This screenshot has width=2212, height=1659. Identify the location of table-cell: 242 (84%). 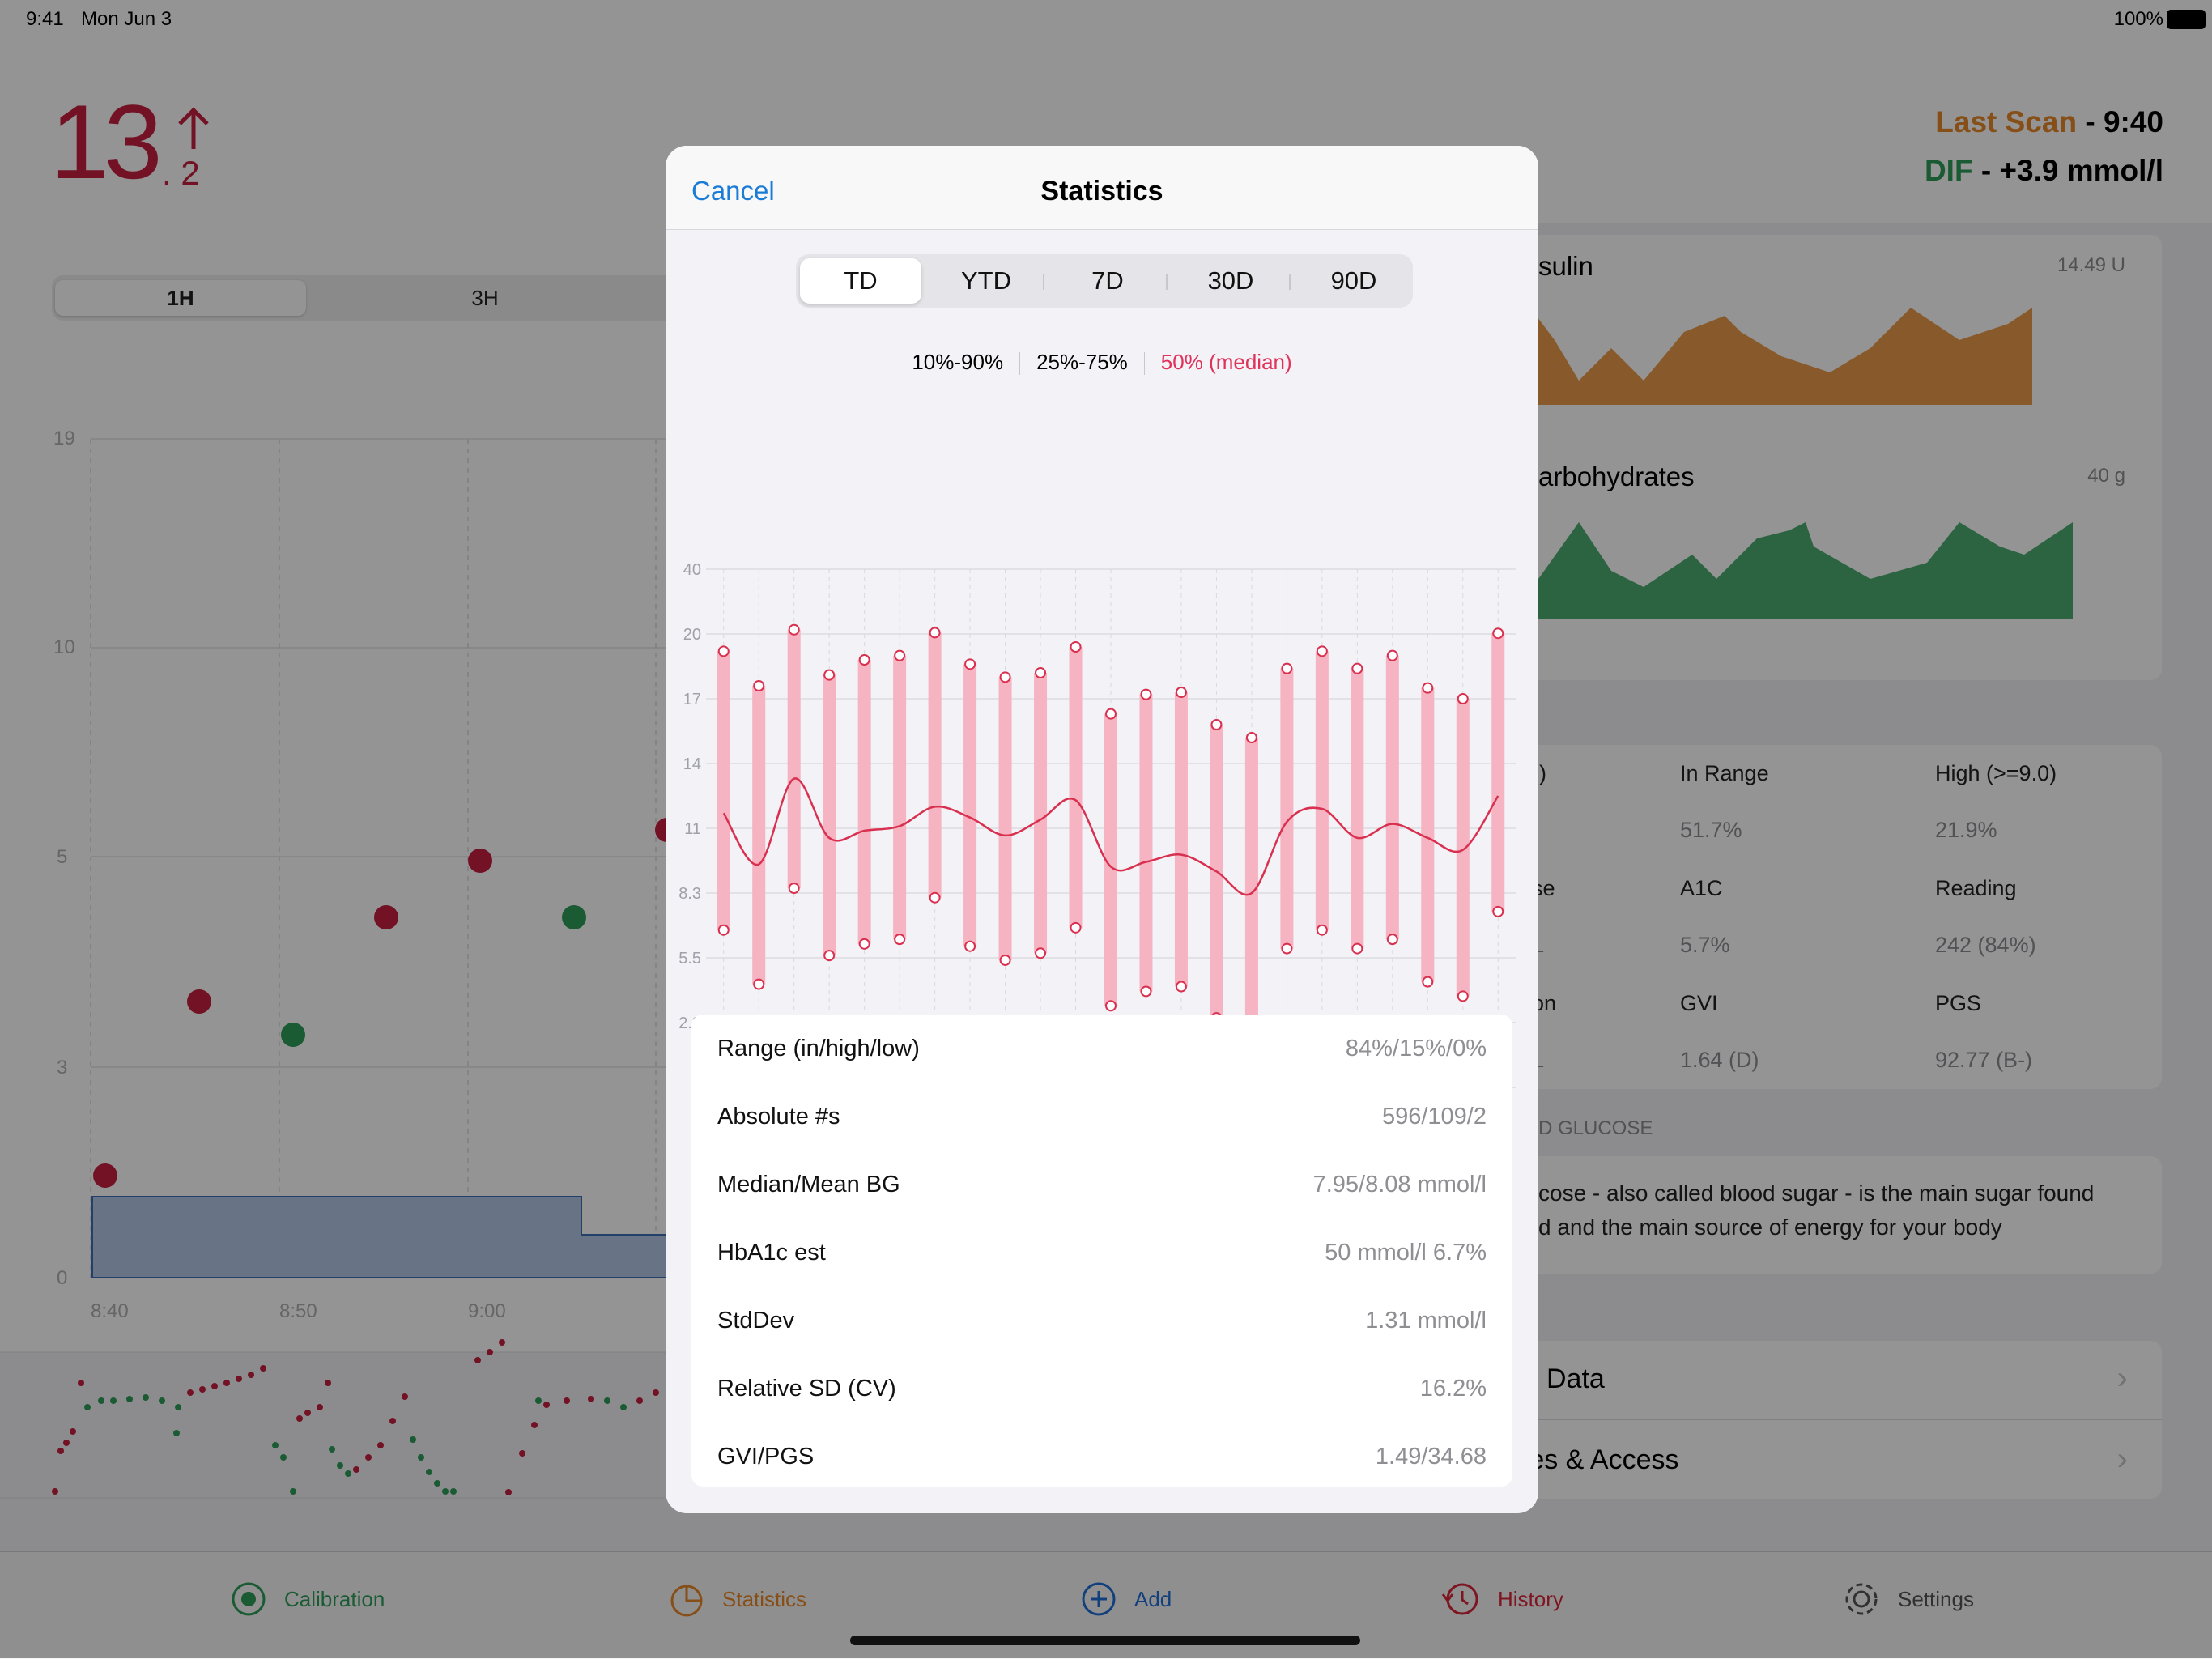
(1986, 945).